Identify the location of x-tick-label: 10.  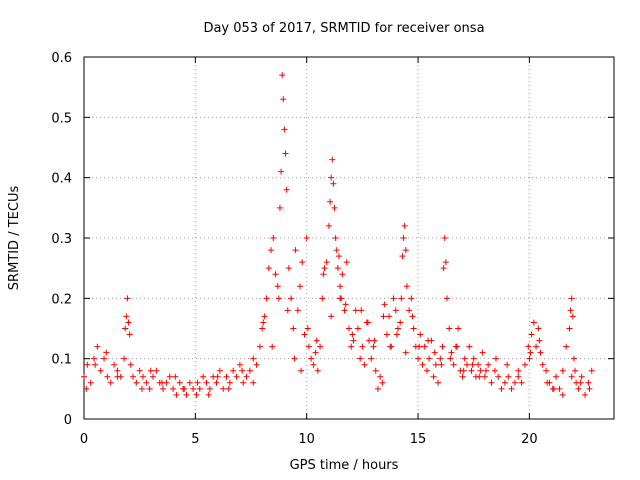
(306, 439).